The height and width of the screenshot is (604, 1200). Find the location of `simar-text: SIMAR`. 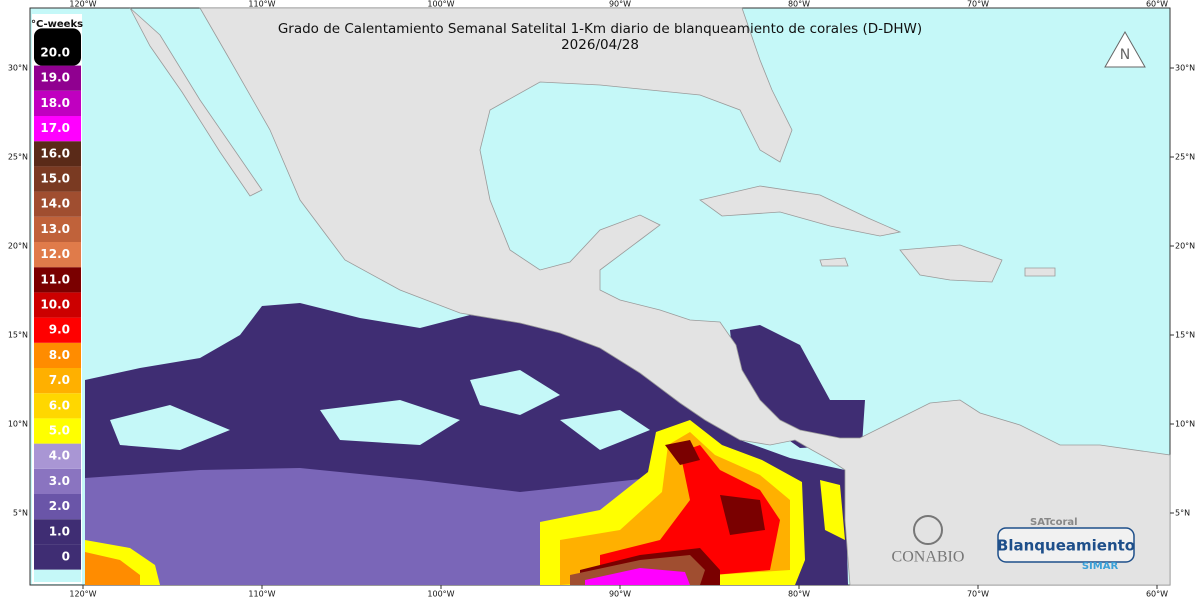

simar-text: SIMAR is located at coordinates (1100, 566).